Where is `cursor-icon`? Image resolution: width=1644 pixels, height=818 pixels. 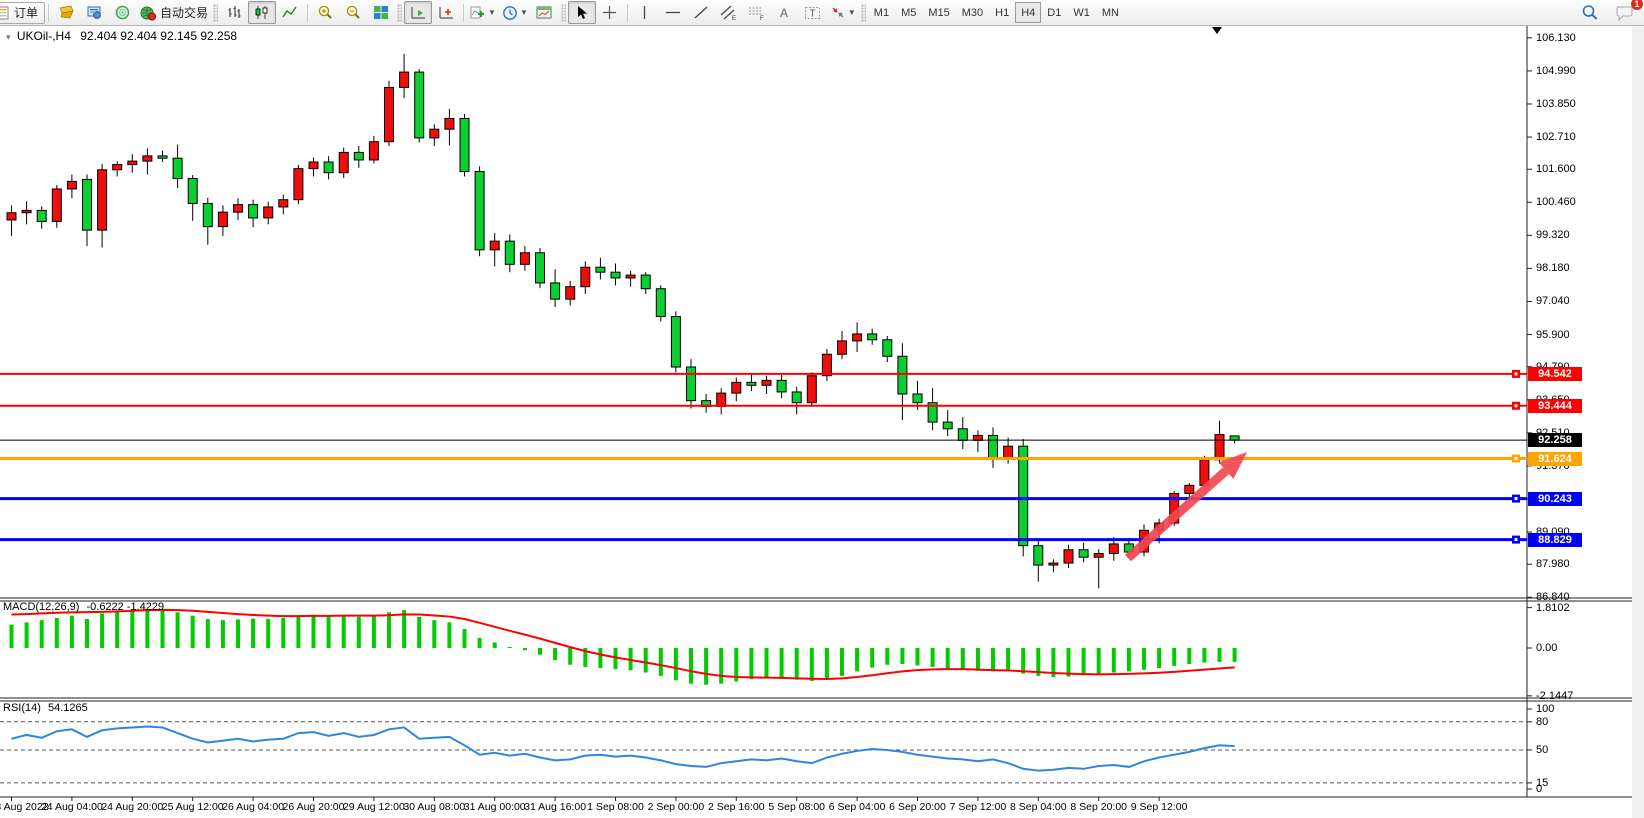
cursor-icon is located at coordinates (582, 12).